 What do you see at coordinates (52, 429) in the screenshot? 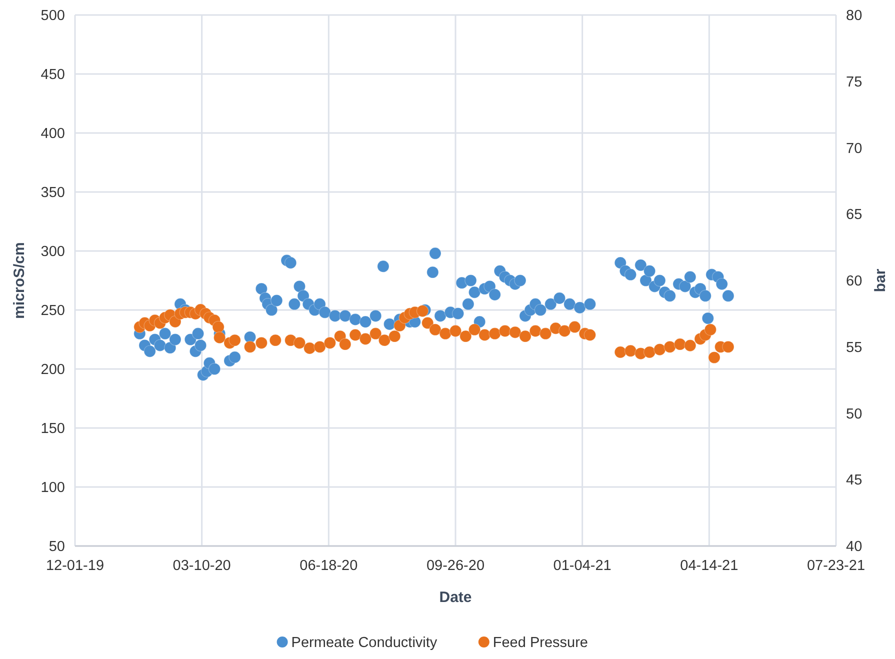
I see `y-tick-label: 150` at bounding box center [52, 429].